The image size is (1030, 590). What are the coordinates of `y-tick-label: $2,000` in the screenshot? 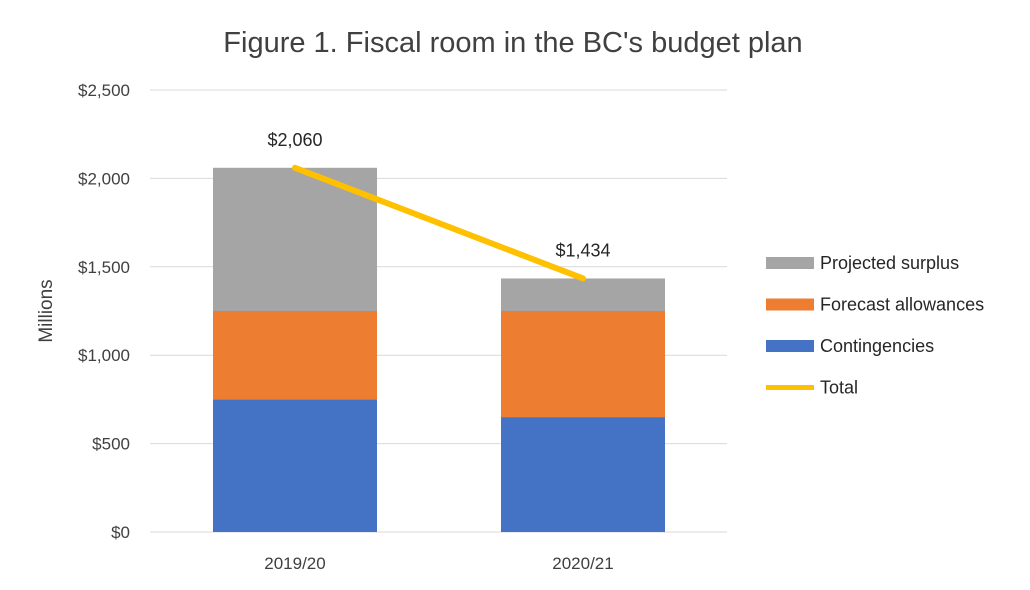 It's located at (104, 178).